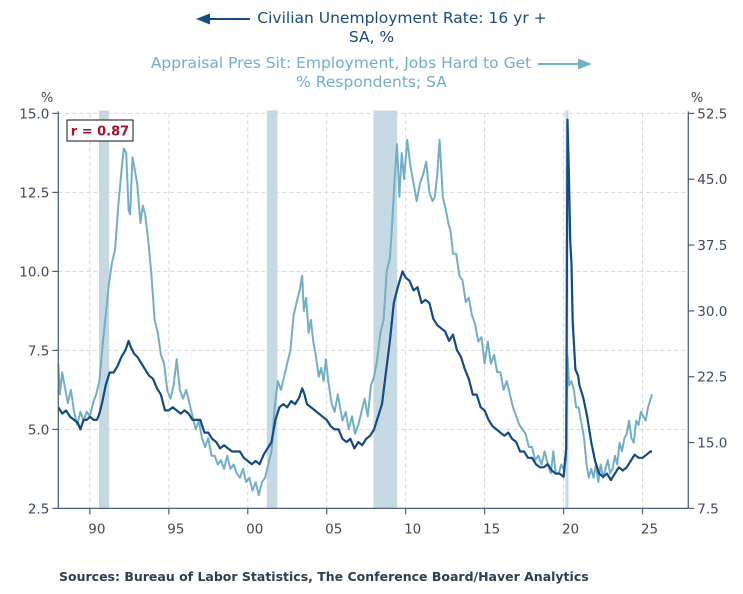  I want to click on right-axis-tick-label: 30.0, so click(712, 312).